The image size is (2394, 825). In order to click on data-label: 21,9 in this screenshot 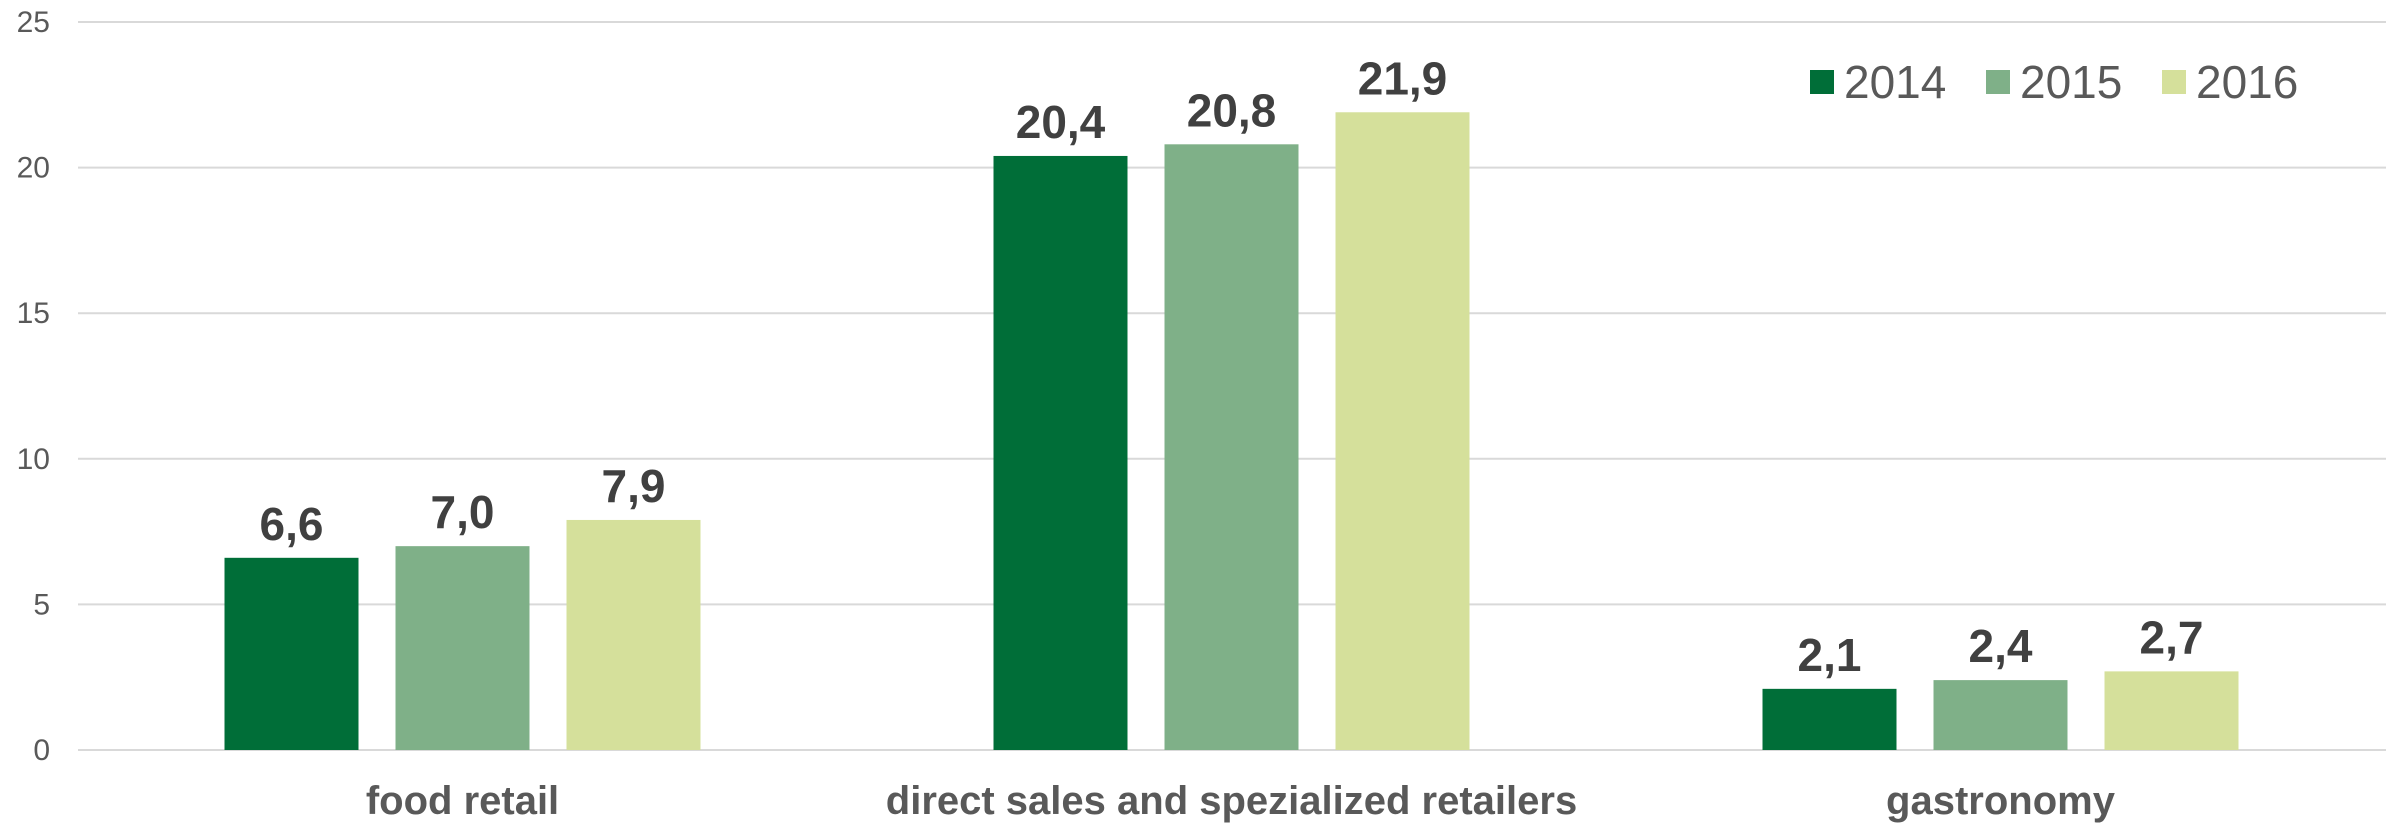, I will do `click(1403, 78)`.